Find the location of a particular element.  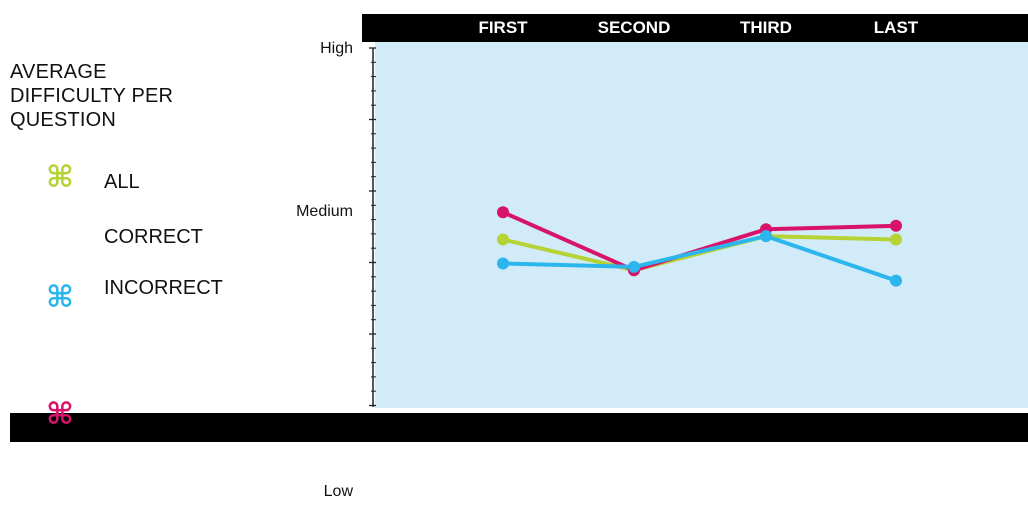

legend-label-incorrect: INCORRECT is located at coordinates (163, 288).